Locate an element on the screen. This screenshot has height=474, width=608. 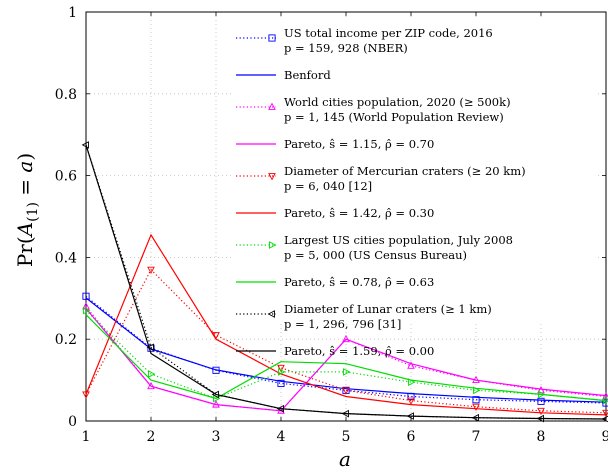
y-tick-label: 0.4 is located at coordinates (66, 258).